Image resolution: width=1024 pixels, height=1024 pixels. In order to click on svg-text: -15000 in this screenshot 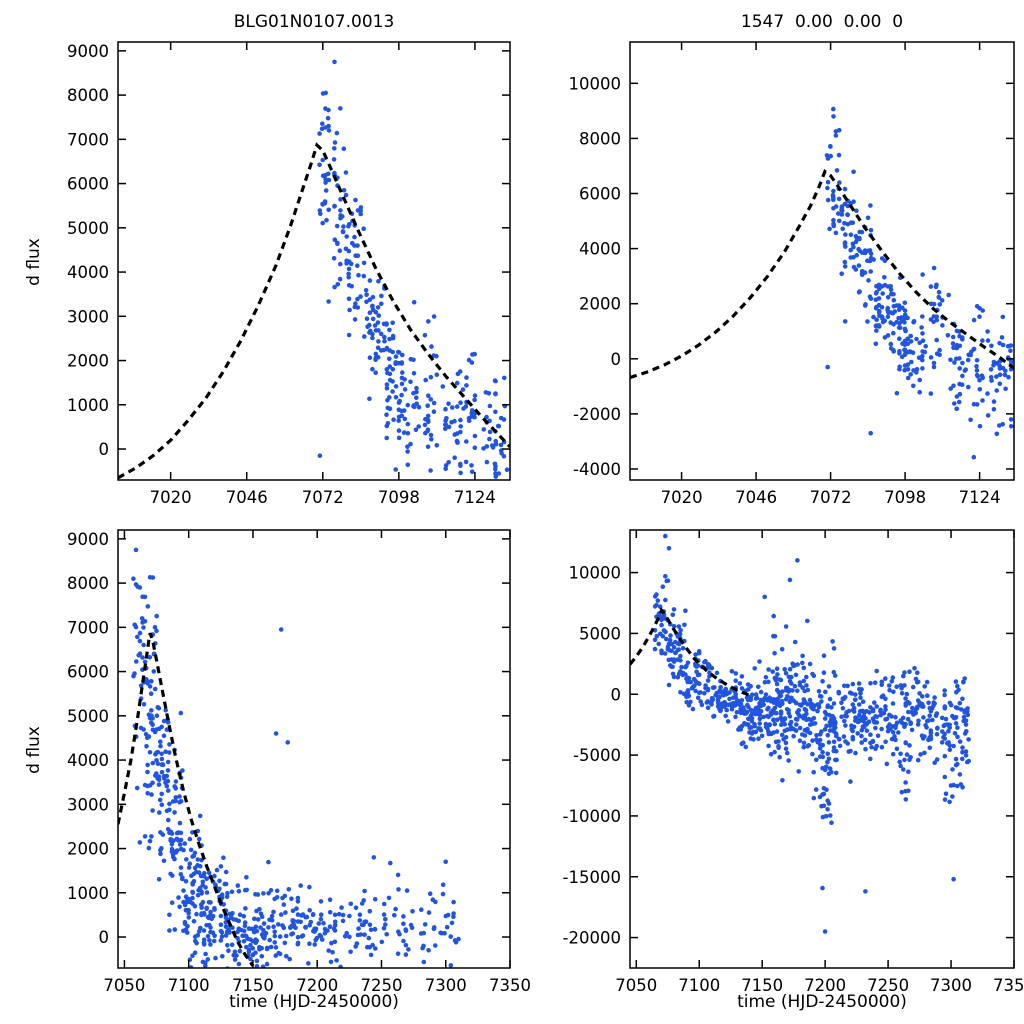, I will do `click(592, 877)`.